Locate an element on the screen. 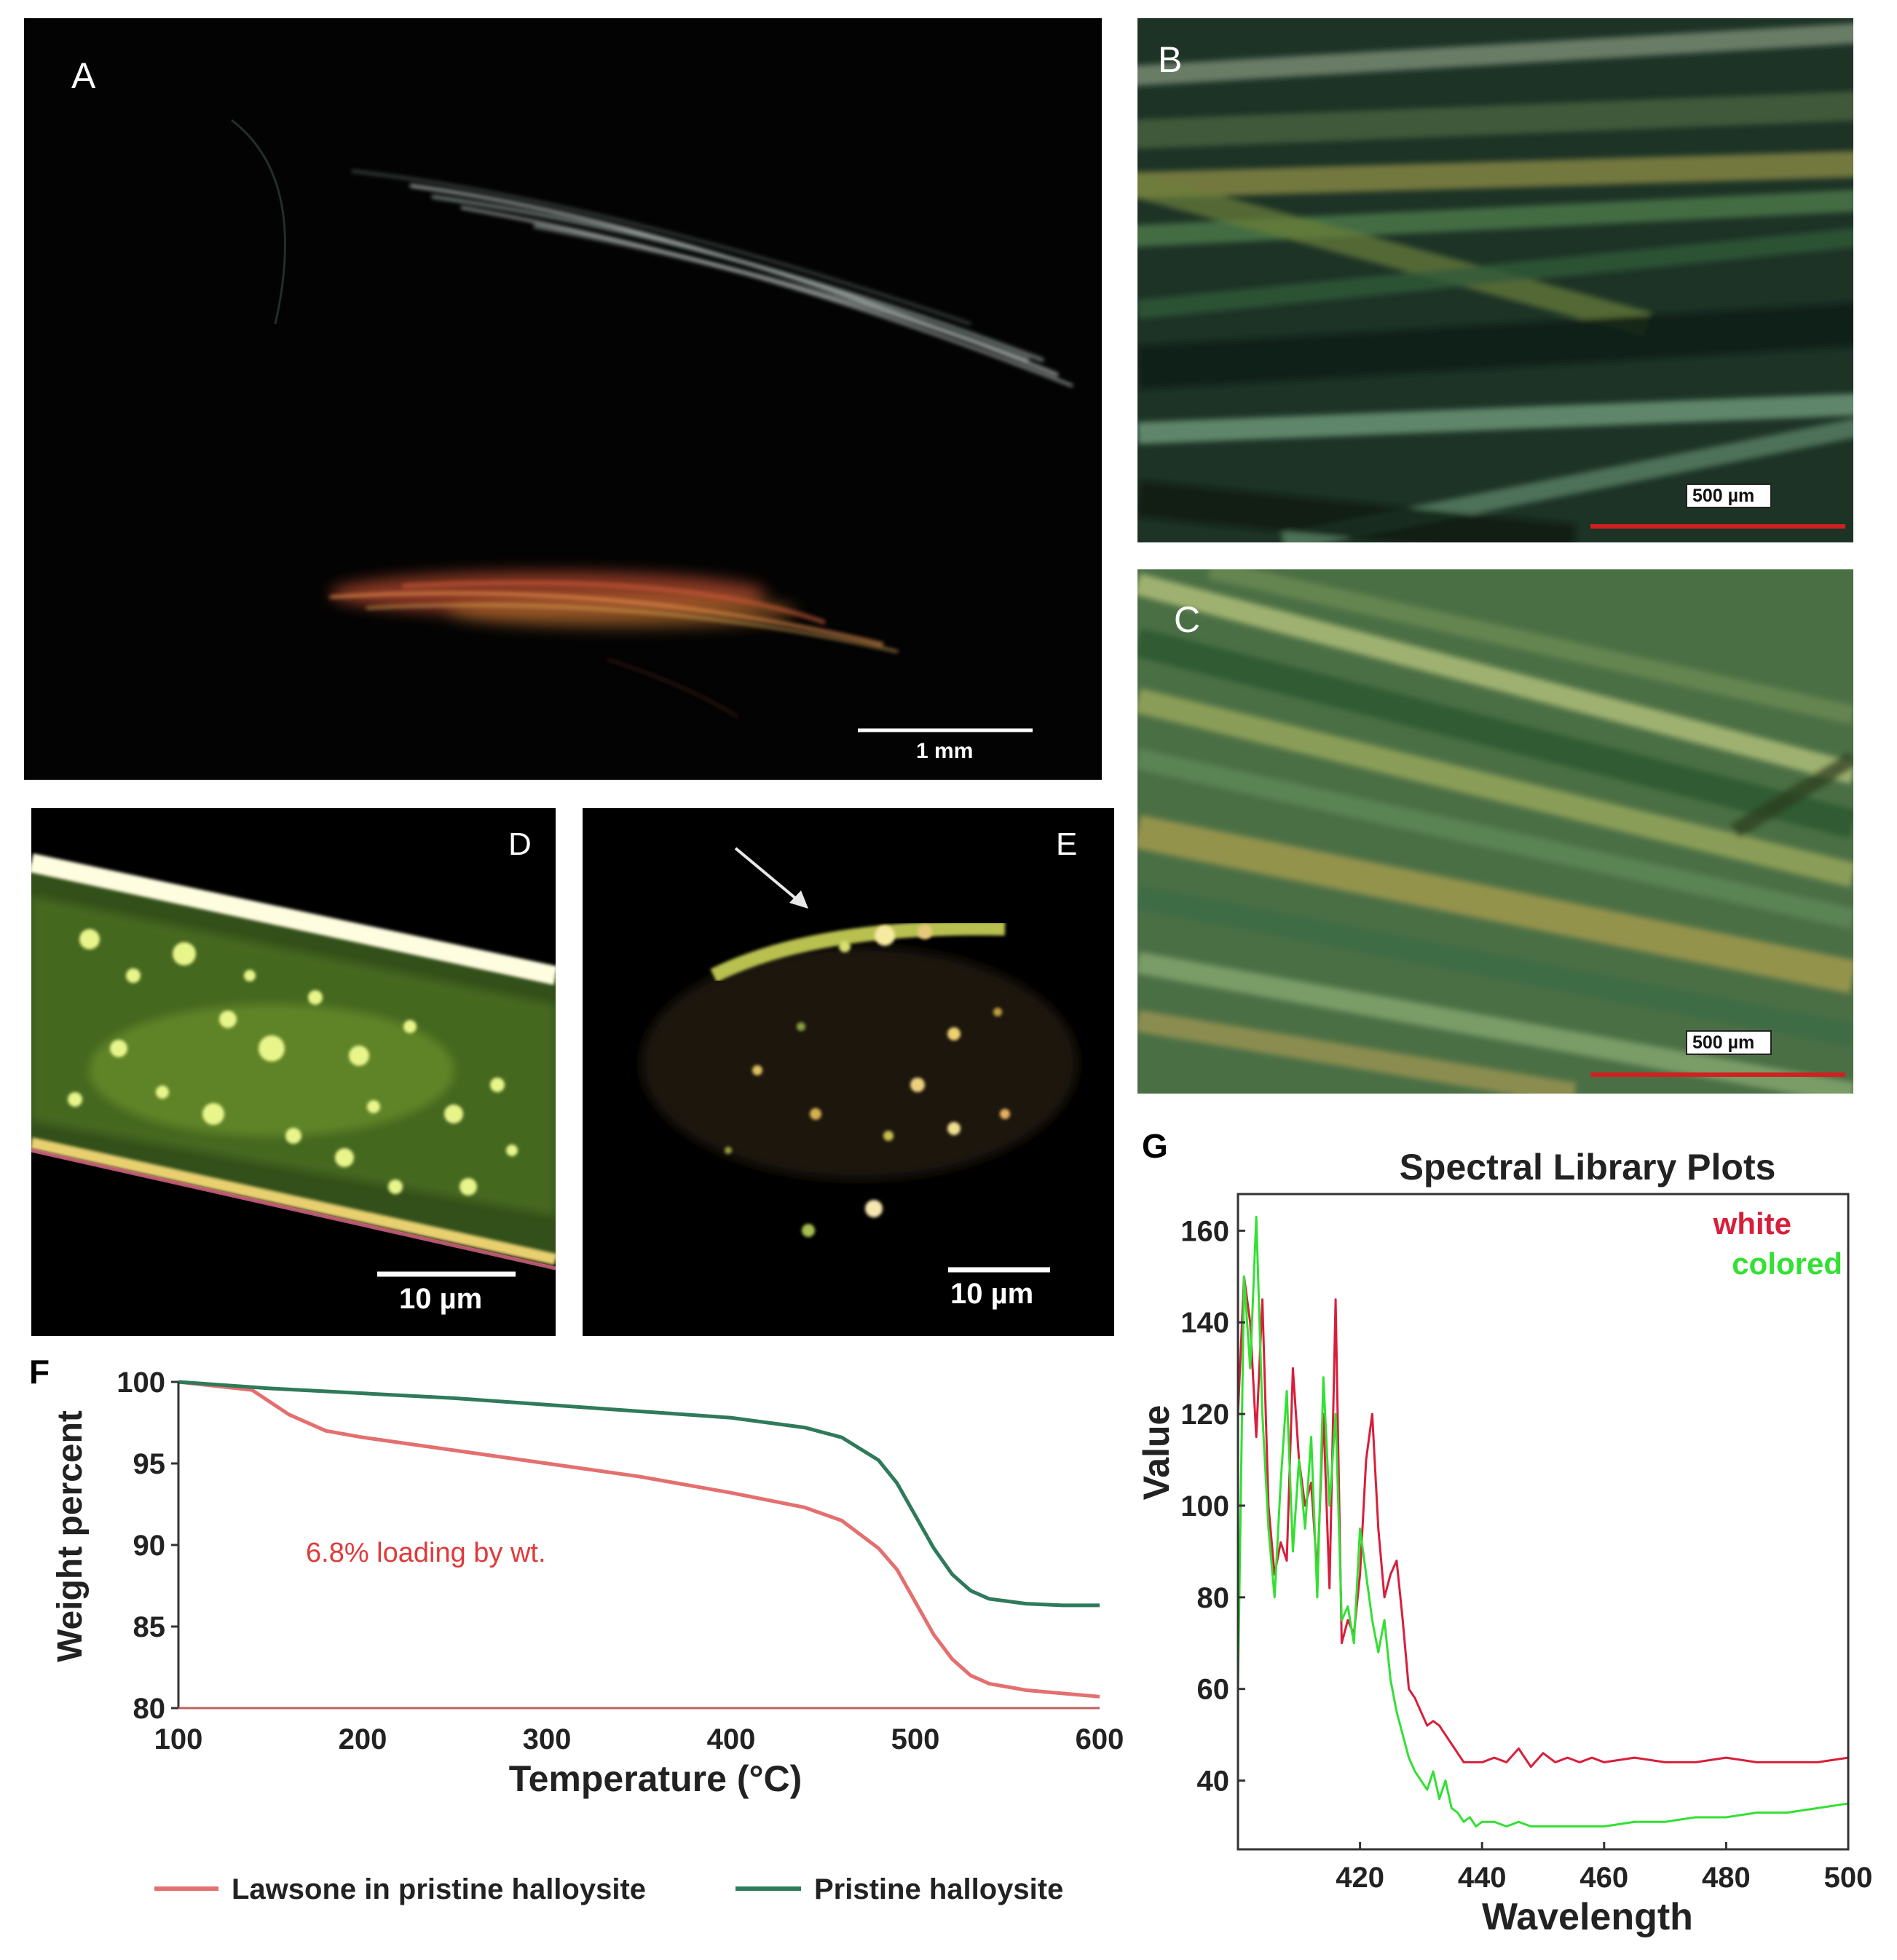 Image resolution: width=1897 pixels, height=1960 pixels. chart-g-ytick-label: 40 is located at coordinates (1213, 1782).